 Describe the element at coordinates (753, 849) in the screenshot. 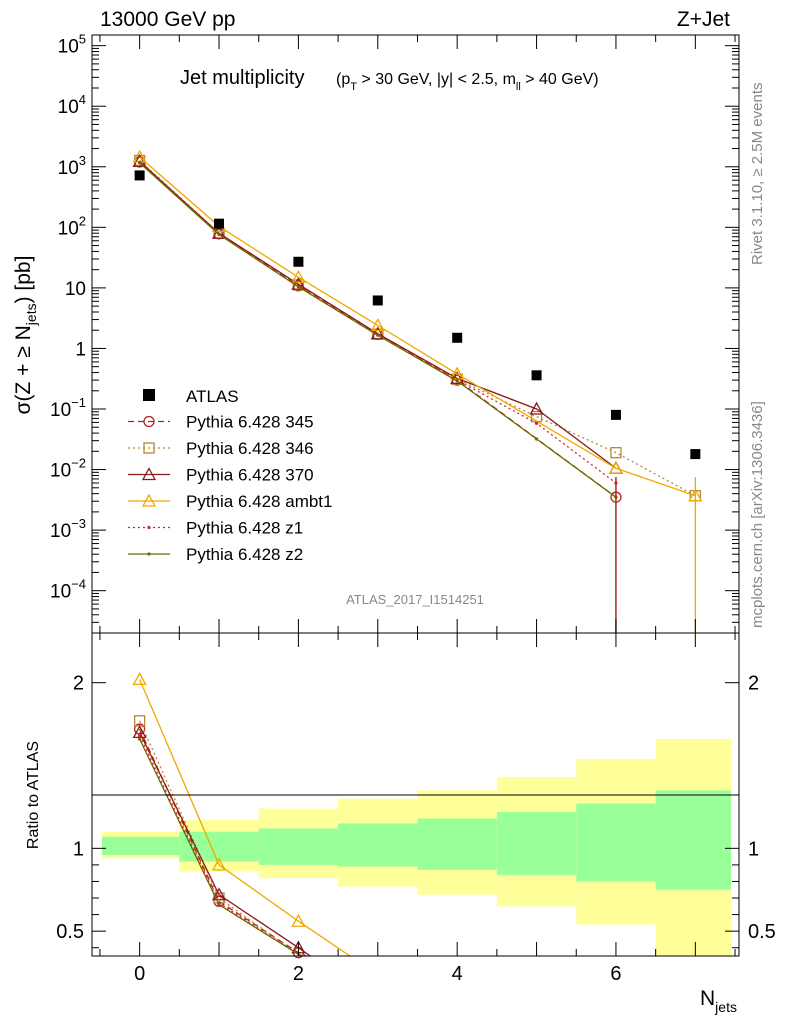

I see `ratio-tick-label-r-1: 1` at that location.